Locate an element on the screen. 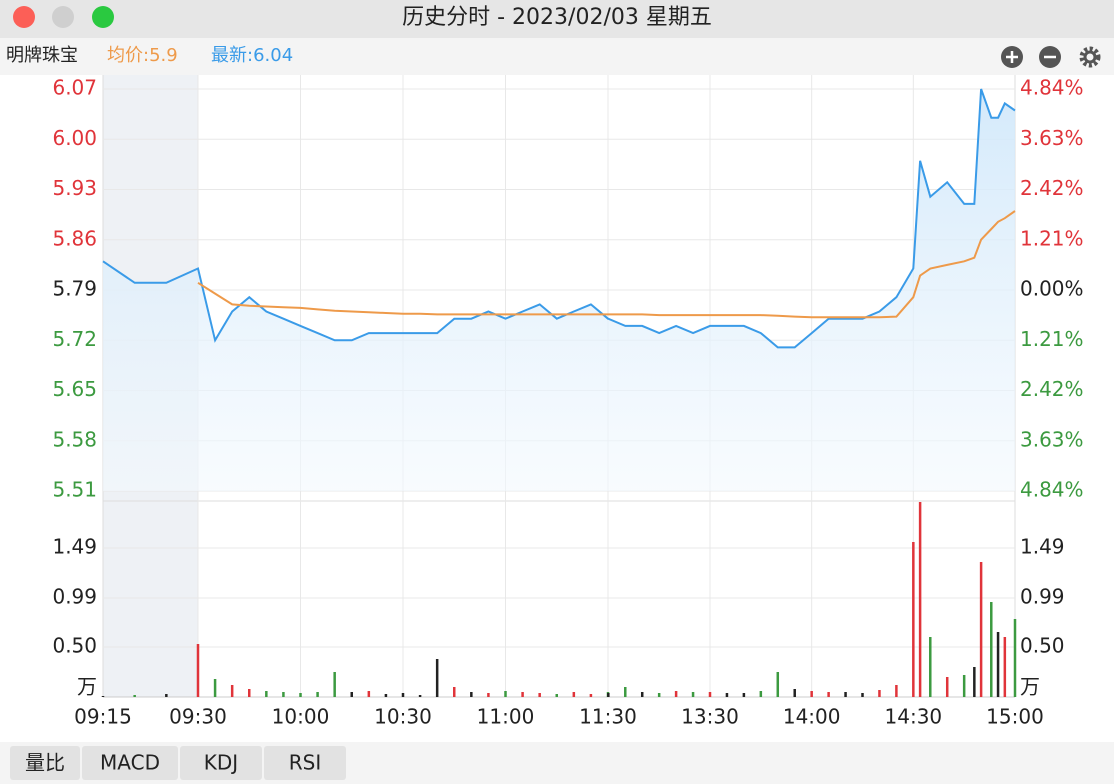 This screenshot has height=784, width=1114. window-title: 历史分时 - 2023/02/03 星期五 is located at coordinates (557, 17).